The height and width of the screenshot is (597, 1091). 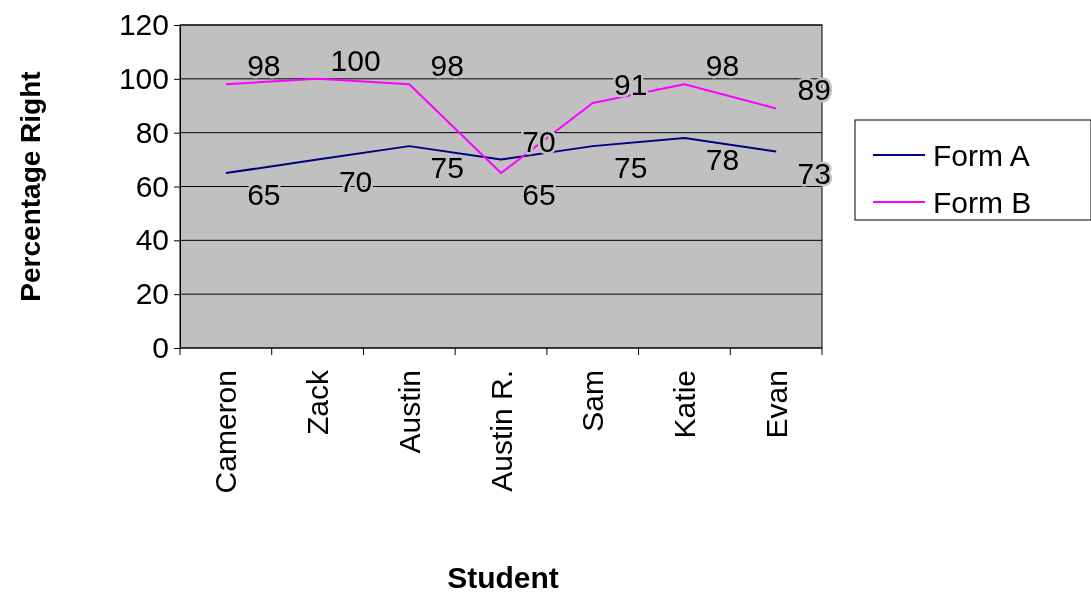 I want to click on y-tick-label: 0, so click(x=160, y=348).